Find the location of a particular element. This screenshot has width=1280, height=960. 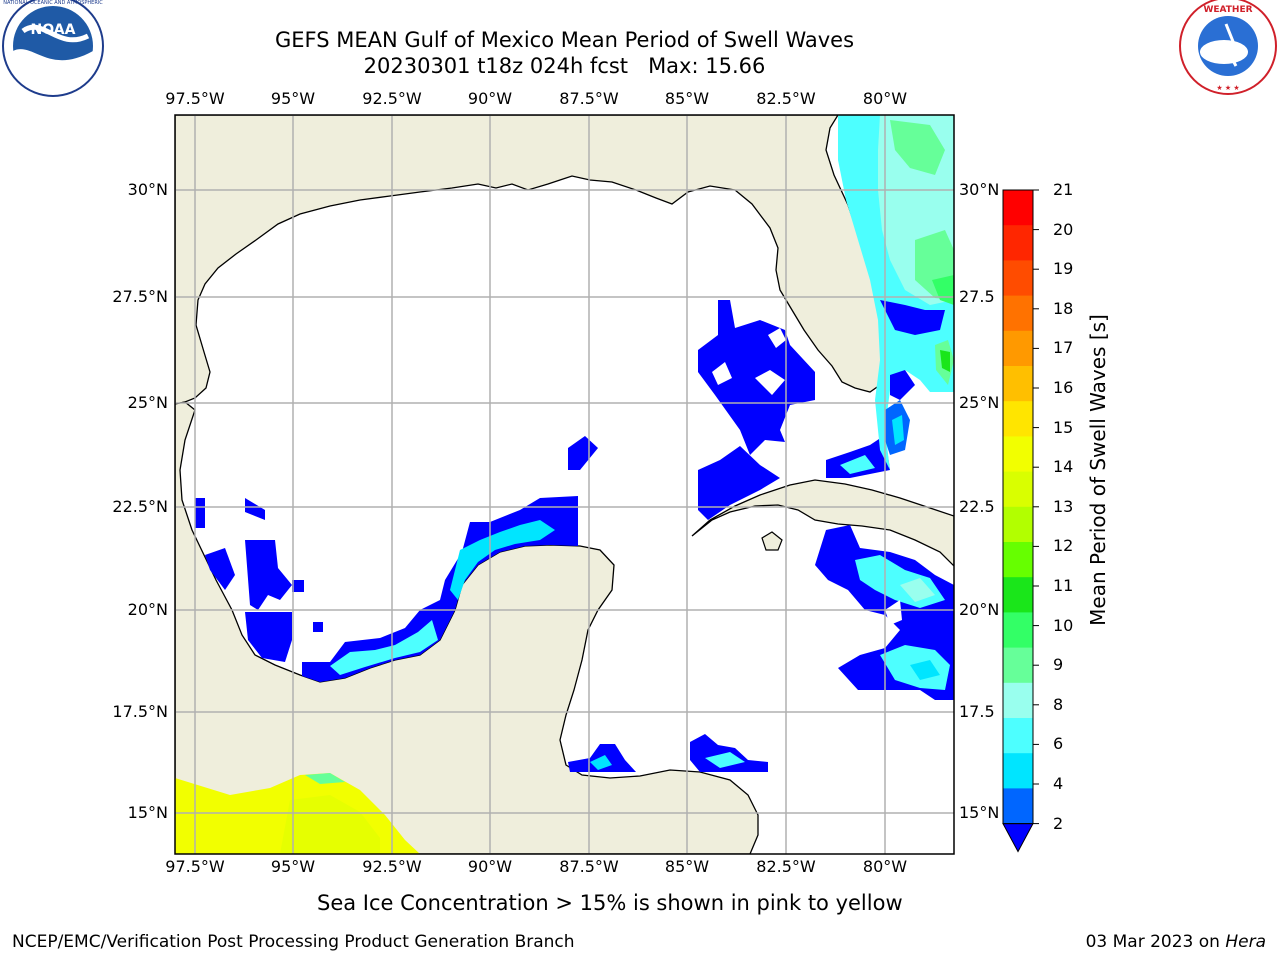

lon-tick-top: 85°W is located at coordinates (687, 98).